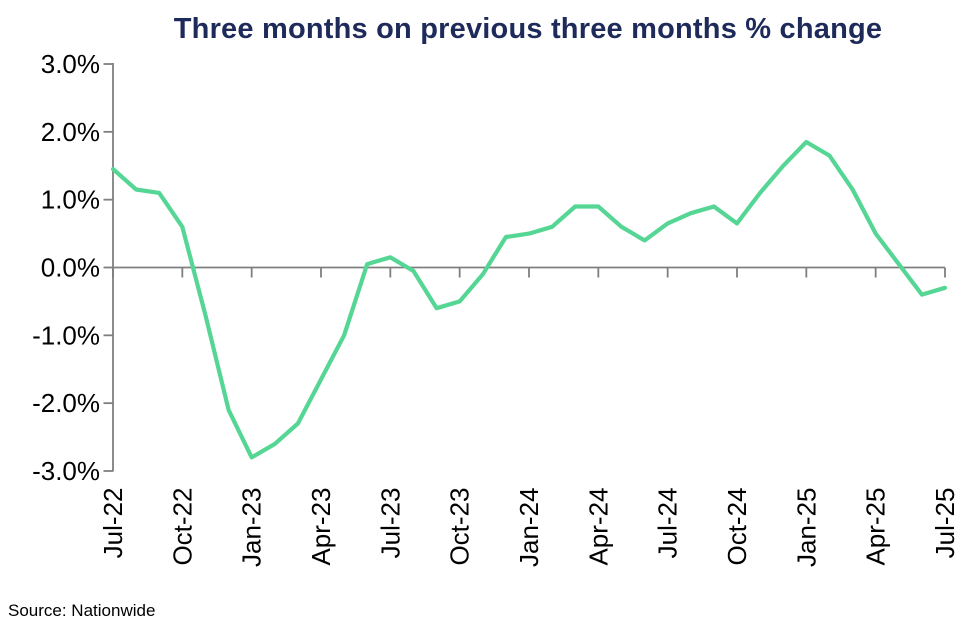  I want to click on x-tick-label: Oct-22, so click(182, 527).